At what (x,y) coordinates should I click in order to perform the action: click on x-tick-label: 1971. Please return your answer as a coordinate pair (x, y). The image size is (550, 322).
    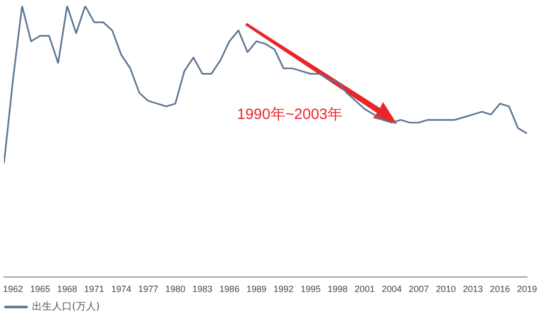
    Looking at the image, I should click on (94, 289).